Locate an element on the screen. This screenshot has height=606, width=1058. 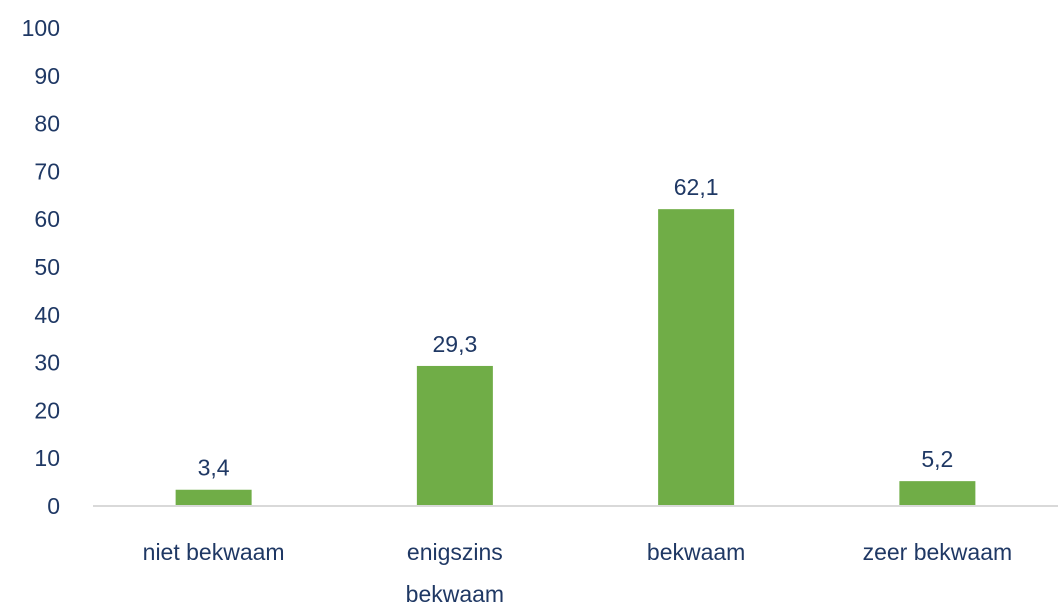
y-tick-label: 70 is located at coordinates (47, 171).